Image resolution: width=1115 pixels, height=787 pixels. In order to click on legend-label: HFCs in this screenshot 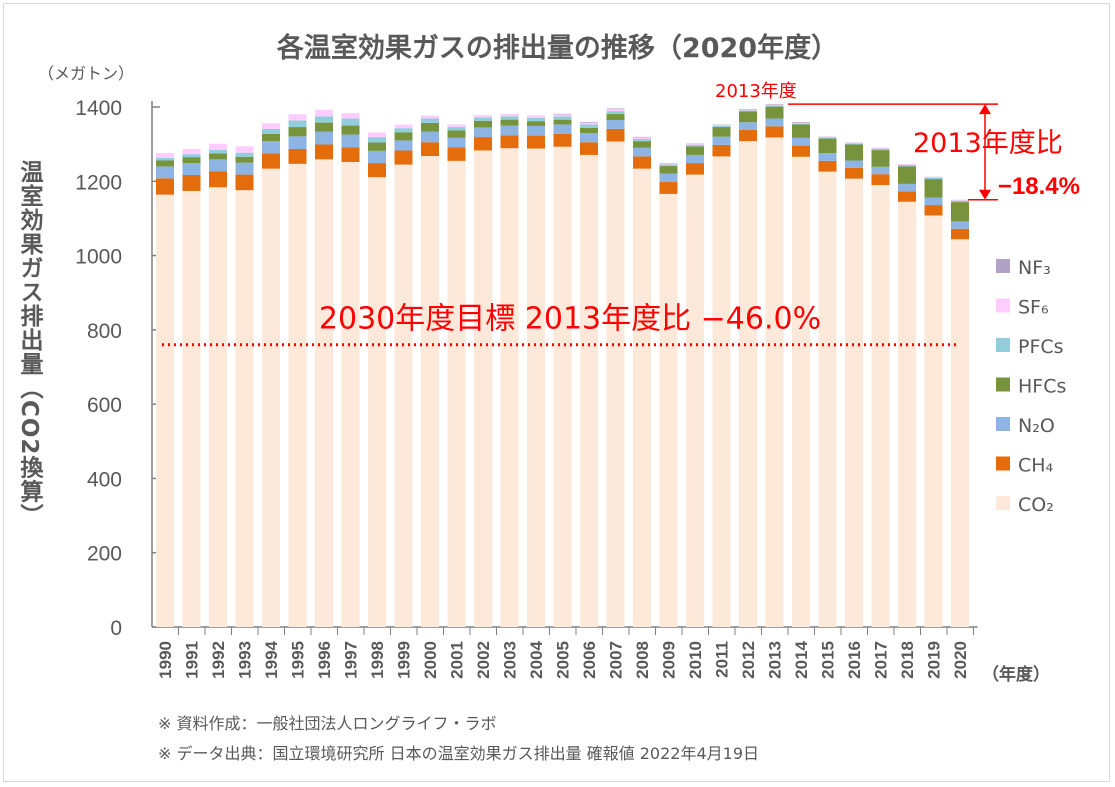, I will do `click(1042, 387)`.